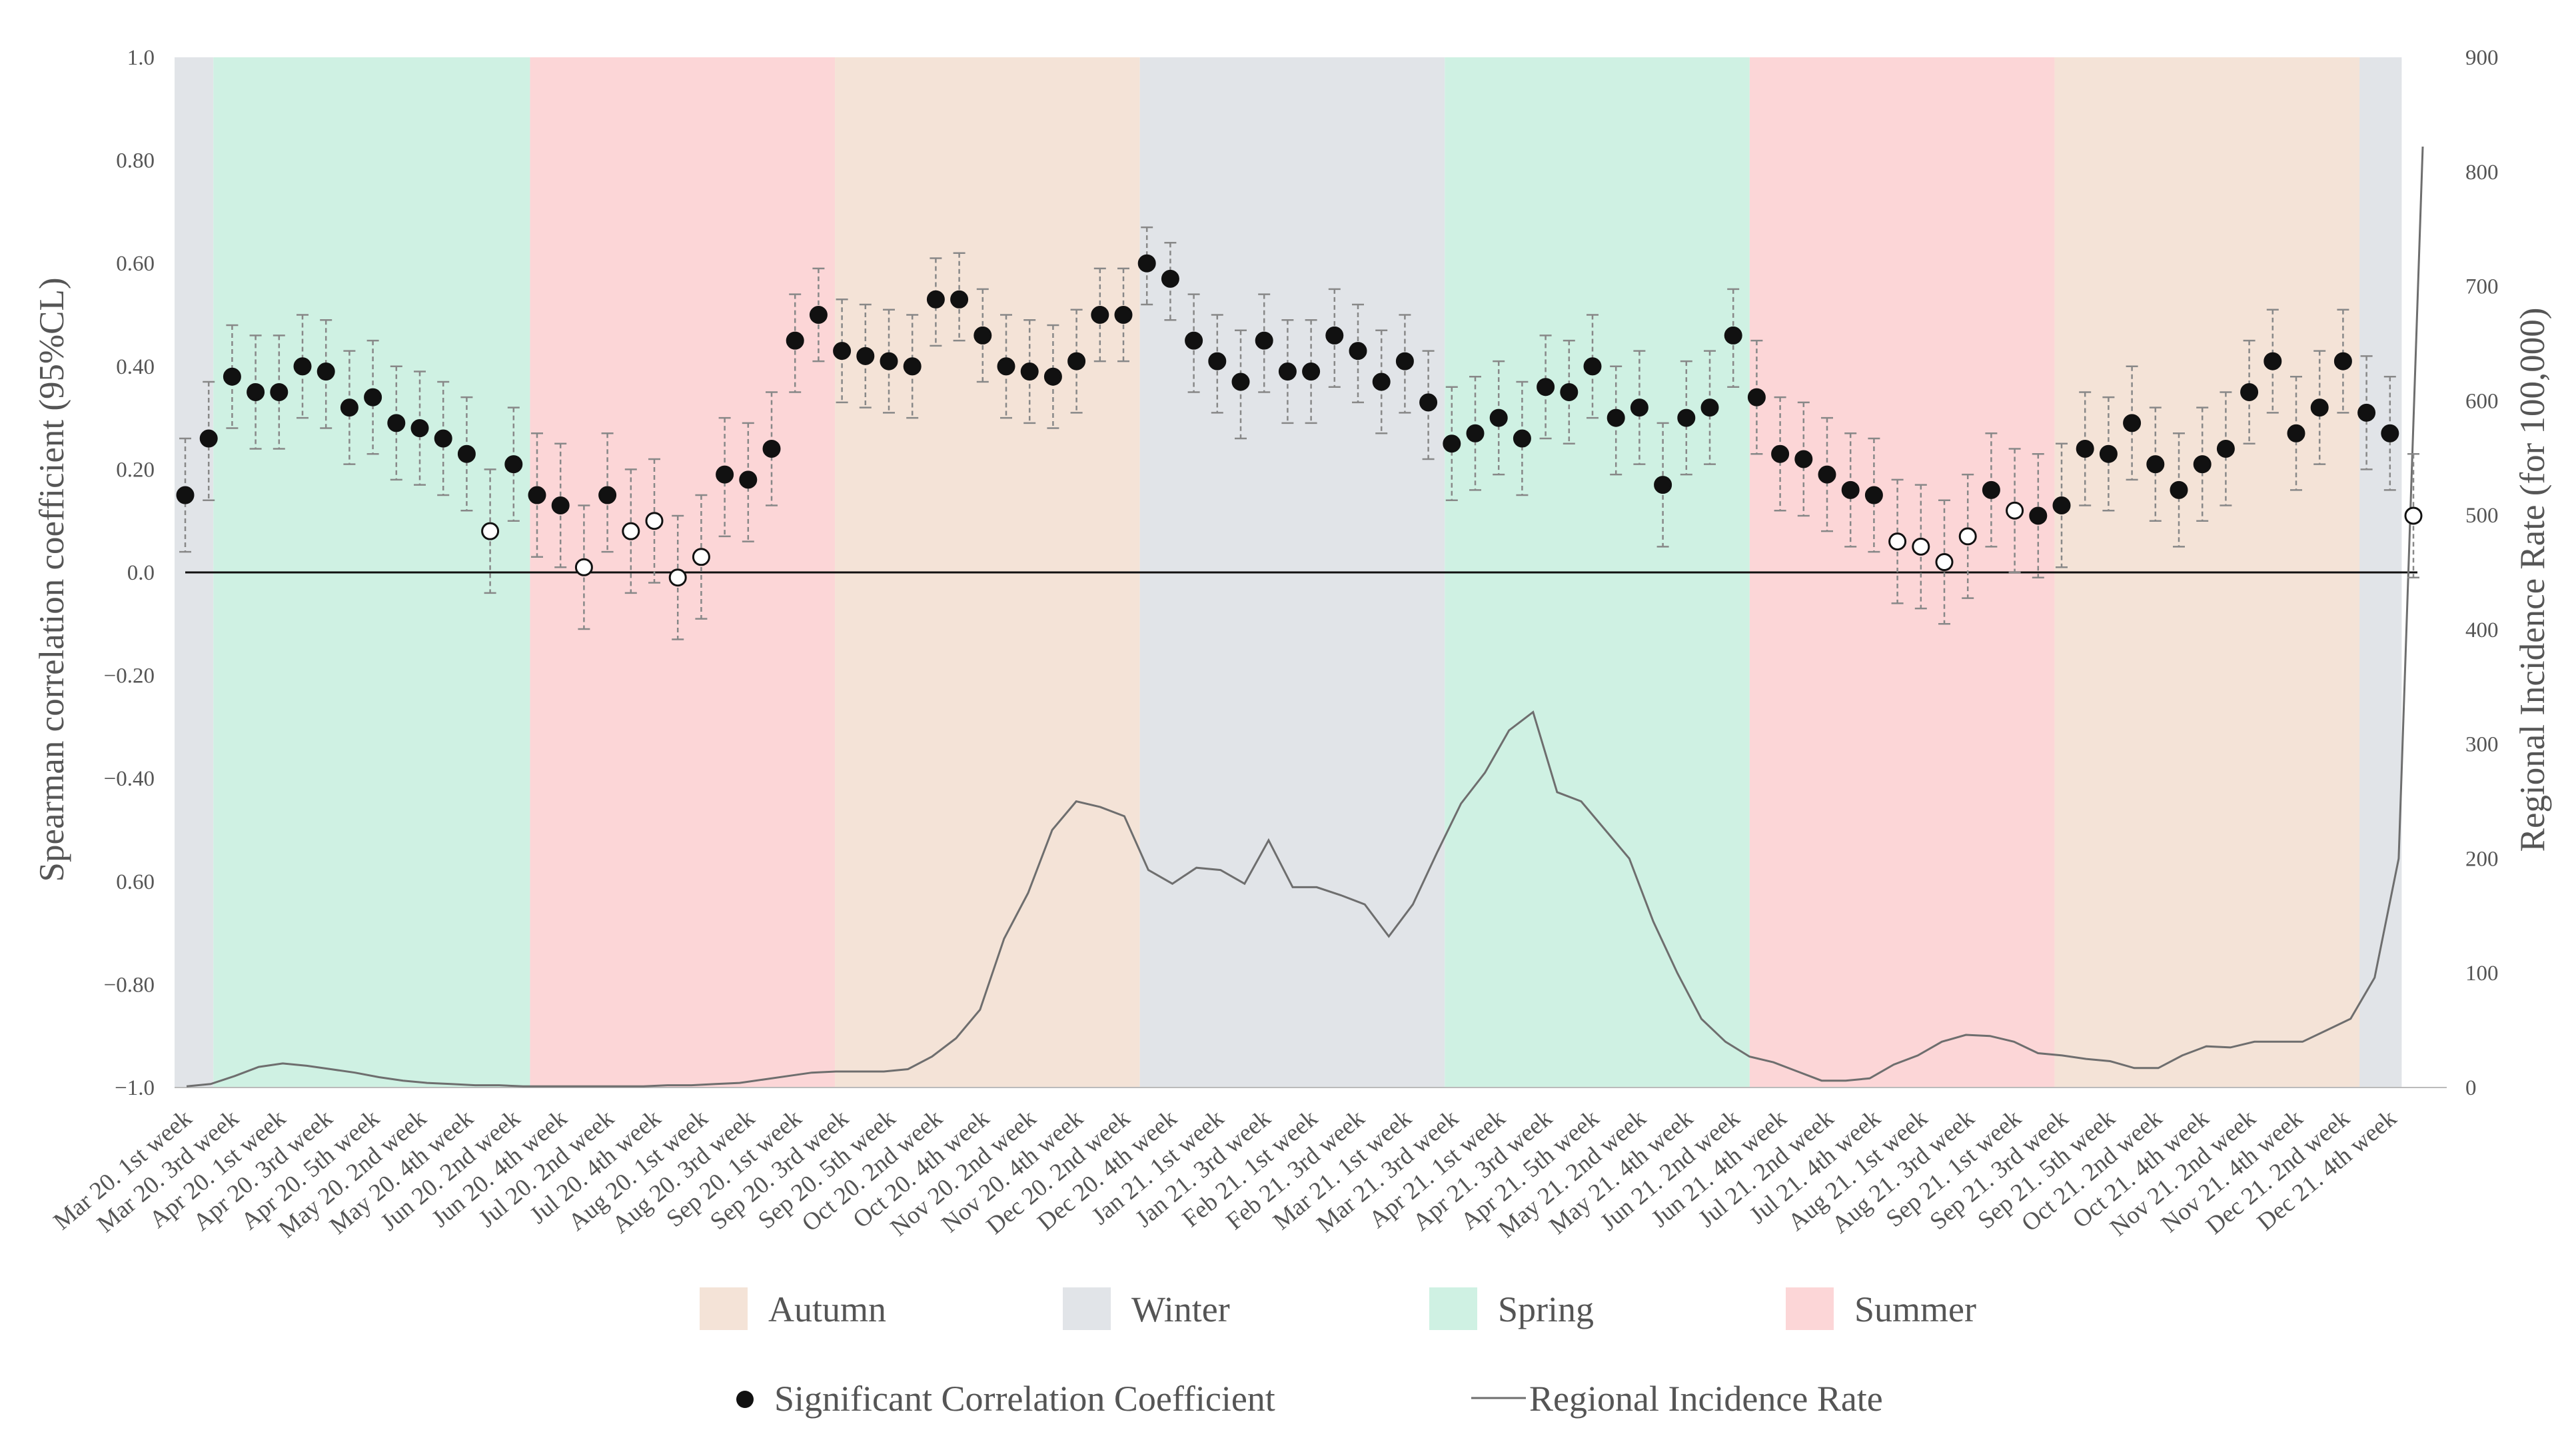 The height and width of the screenshot is (1448, 2576). What do you see at coordinates (1453, 1308) in the screenshot?
I see `legend-swatch-spring` at bounding box center [1453, 1308].